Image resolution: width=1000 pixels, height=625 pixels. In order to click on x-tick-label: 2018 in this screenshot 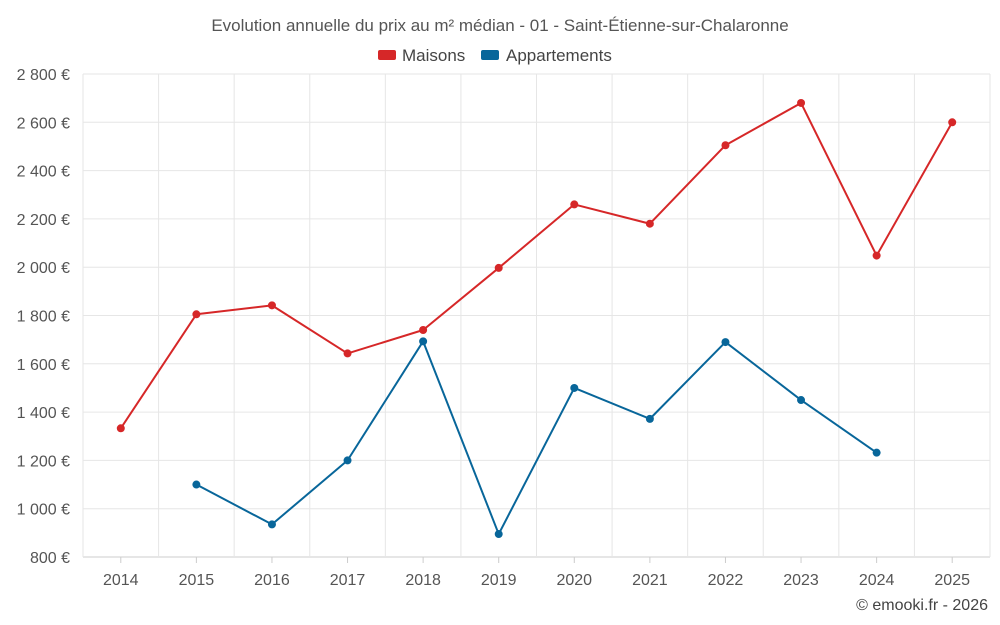, I will do `click(423, 580)`.